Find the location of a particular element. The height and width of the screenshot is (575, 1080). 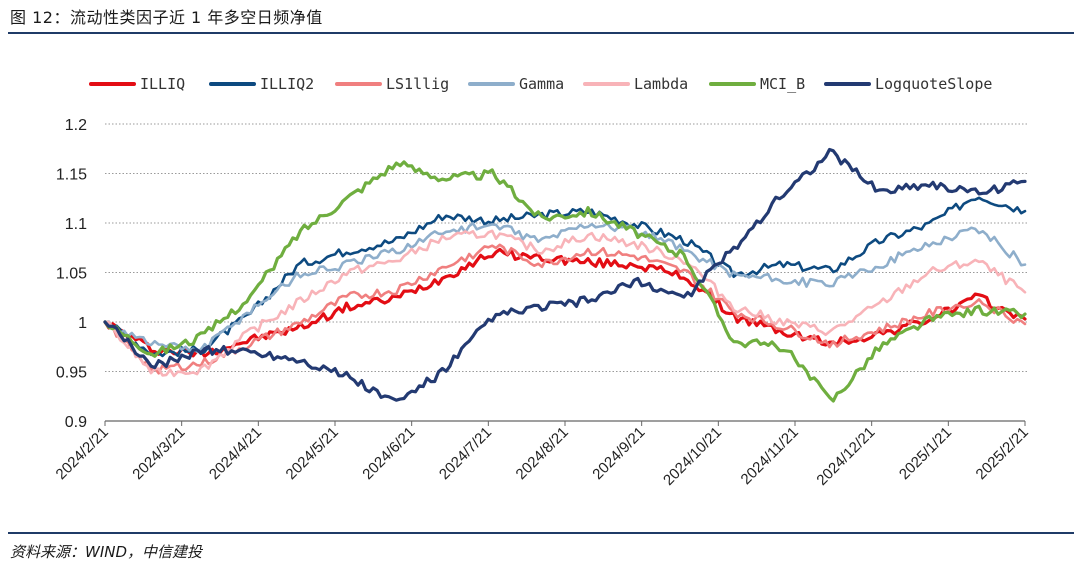

x-tick-label: 2024/5/21 is located at coordinates (312, 453).